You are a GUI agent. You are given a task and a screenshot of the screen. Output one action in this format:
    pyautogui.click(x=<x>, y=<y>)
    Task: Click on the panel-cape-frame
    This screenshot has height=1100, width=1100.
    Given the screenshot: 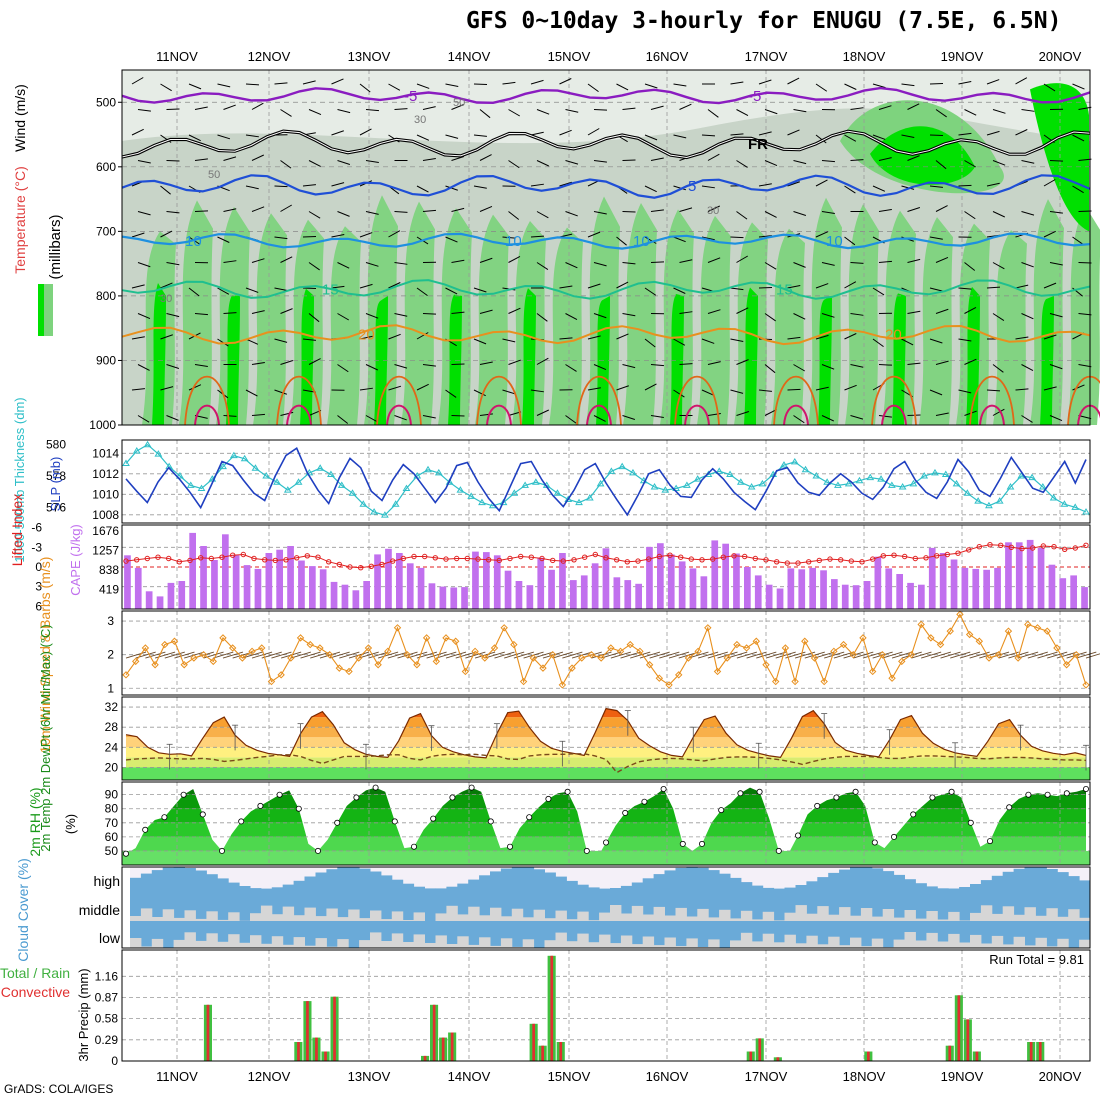 What is the action you would take?
    pyautogui.click(x=606, y=567)
    